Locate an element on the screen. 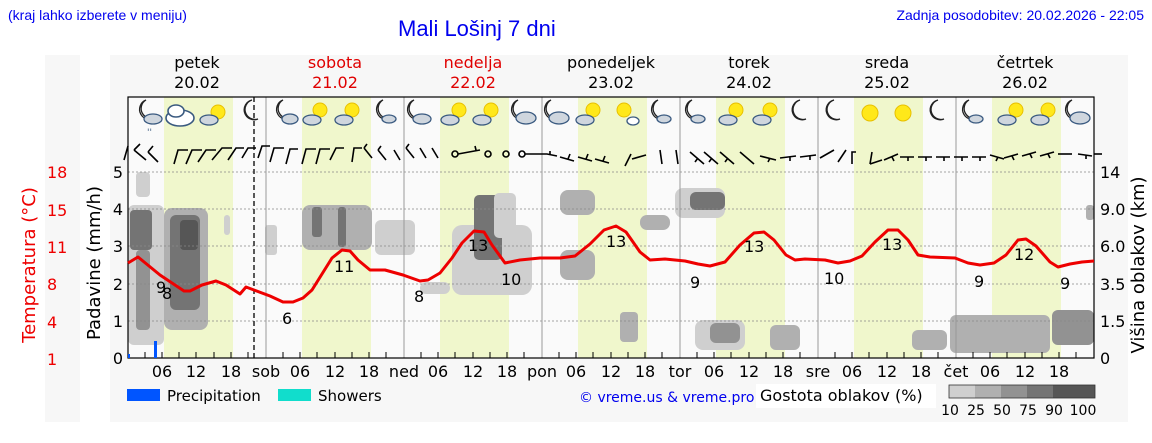 This screenshot has width=1152, height=443. svg-text: 3 is located at coordinates (118, 246).